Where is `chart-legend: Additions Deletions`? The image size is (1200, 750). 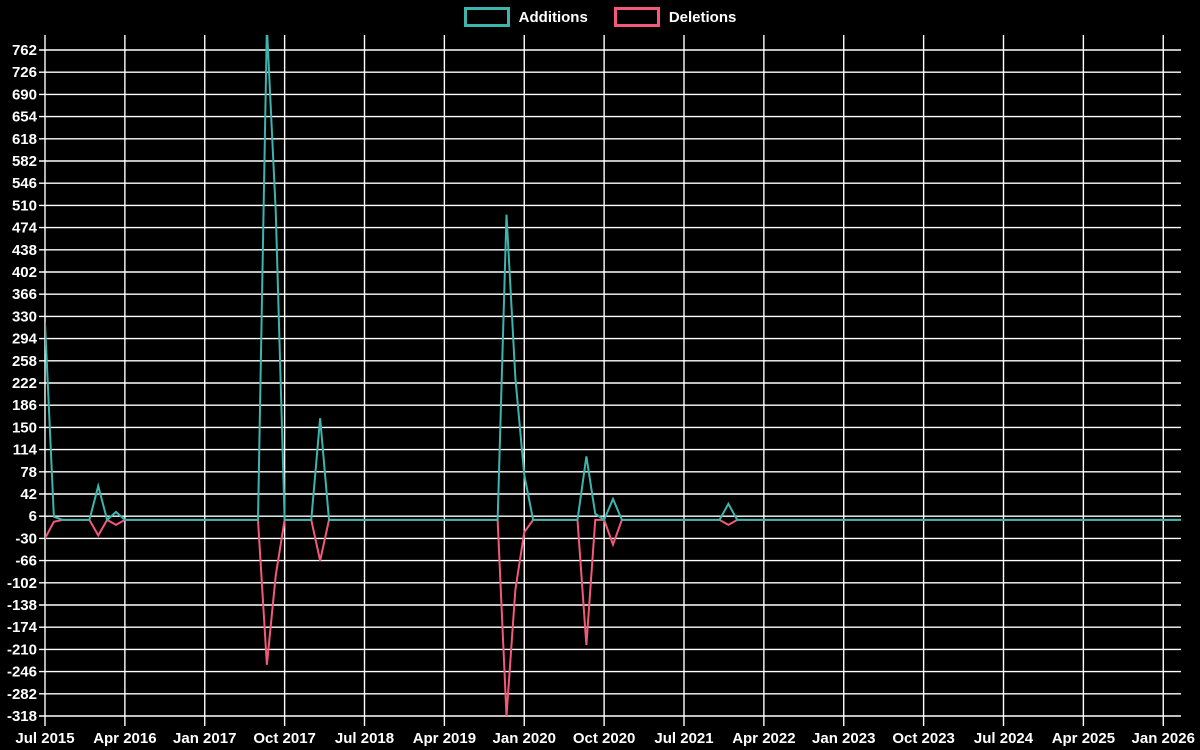
chart-legend: Additions Deletions is located at coordinates (600, 17).